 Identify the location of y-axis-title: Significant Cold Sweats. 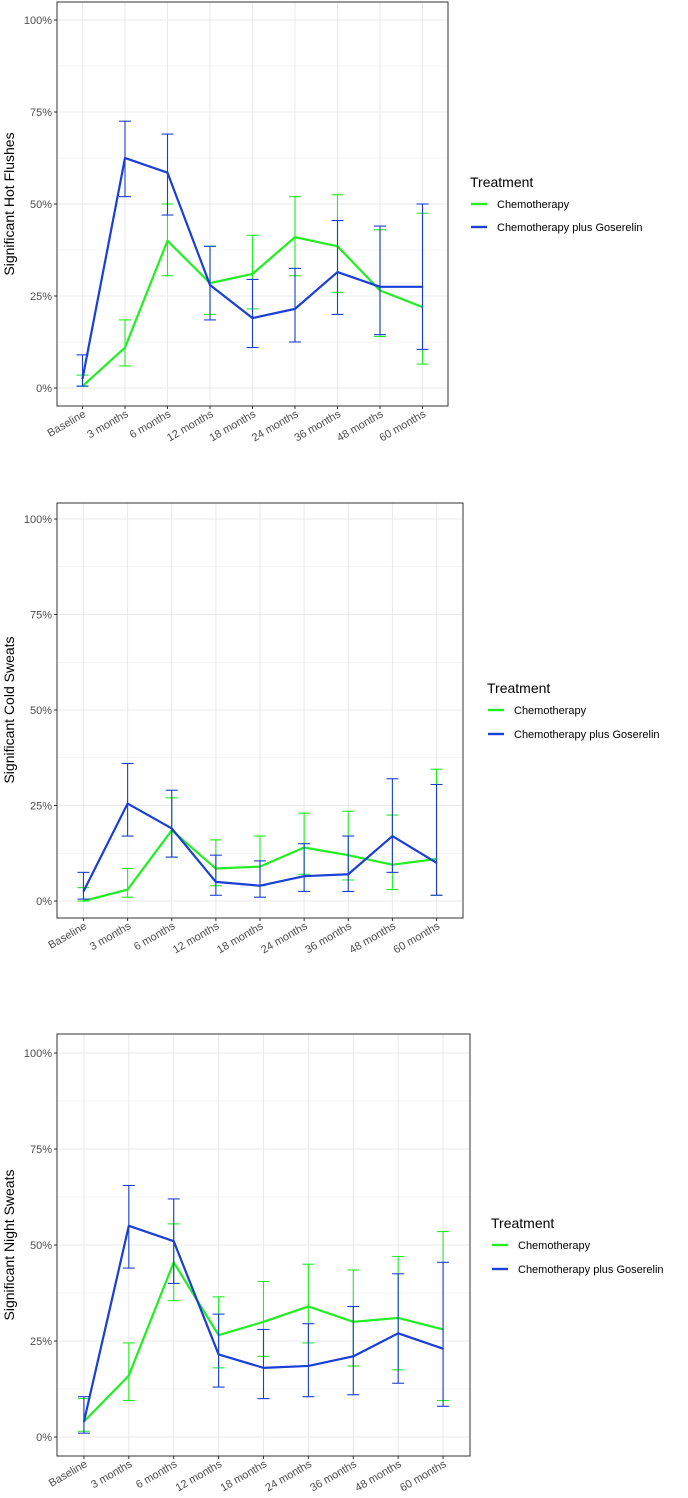
(9, 709).